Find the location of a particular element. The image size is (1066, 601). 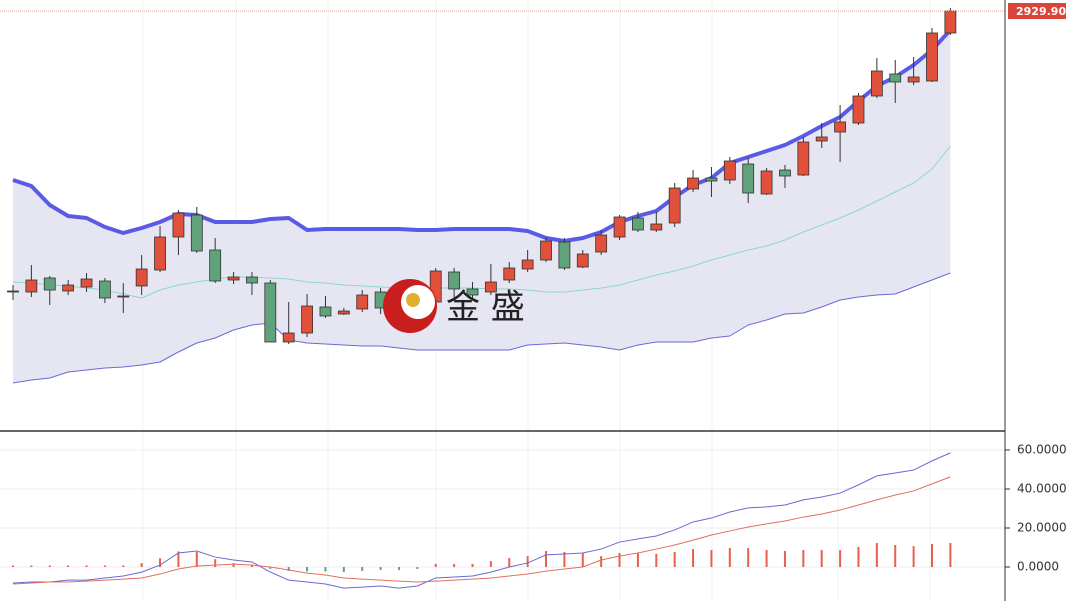

watermark-text: 金 盛 is located at coordinates (485, 308).